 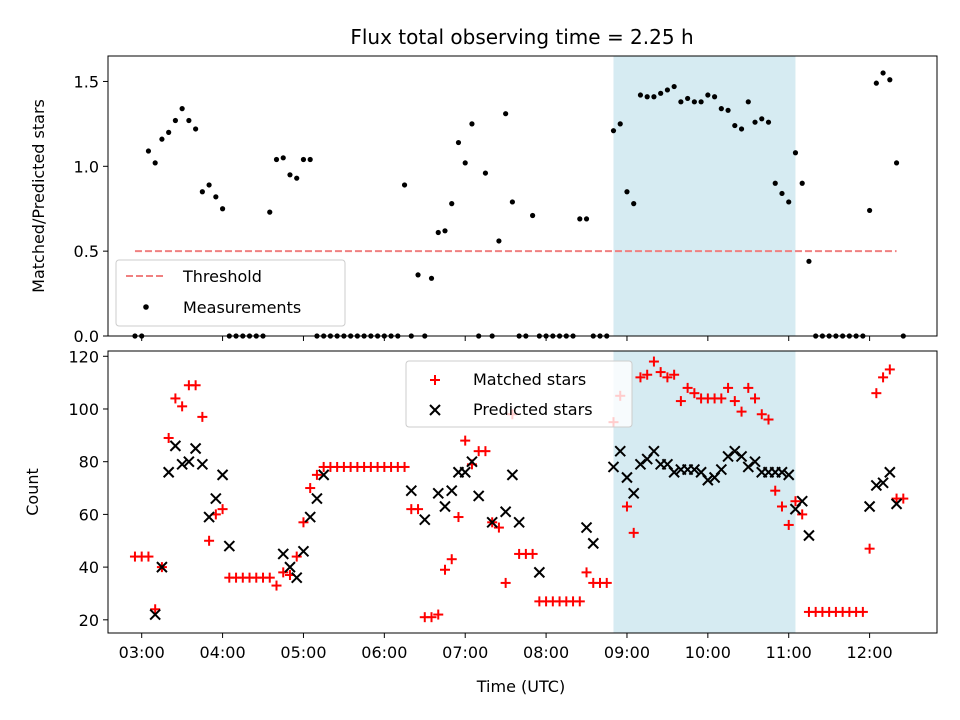 I want to click on x-tick-label: 03:00, so click(x=142, y=652).